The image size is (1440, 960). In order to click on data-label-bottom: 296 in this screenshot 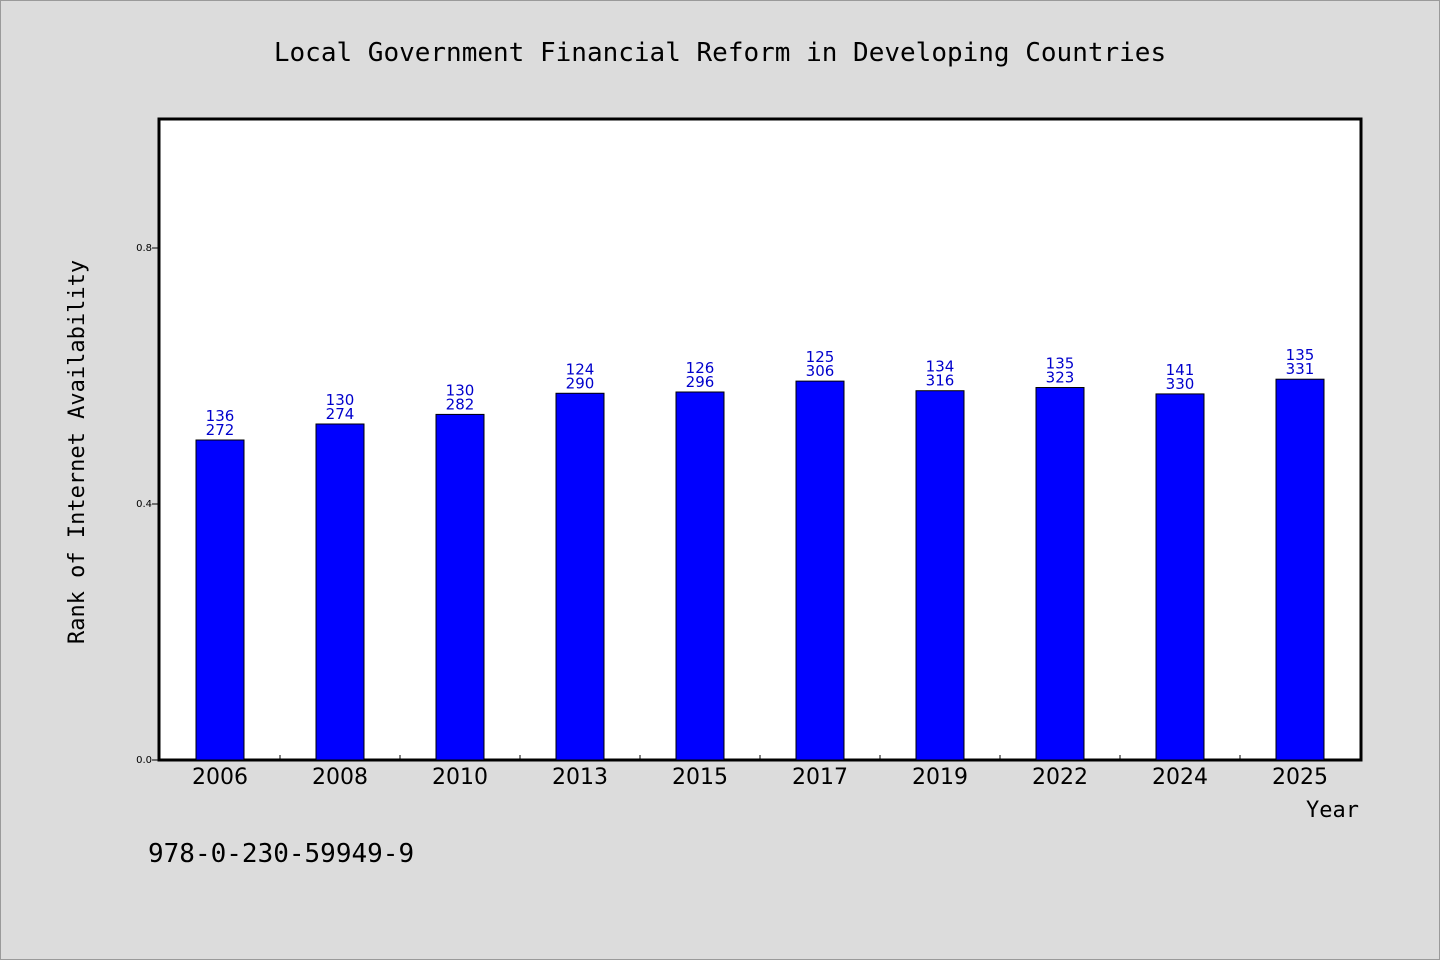, I will do `click(700, 382)`.